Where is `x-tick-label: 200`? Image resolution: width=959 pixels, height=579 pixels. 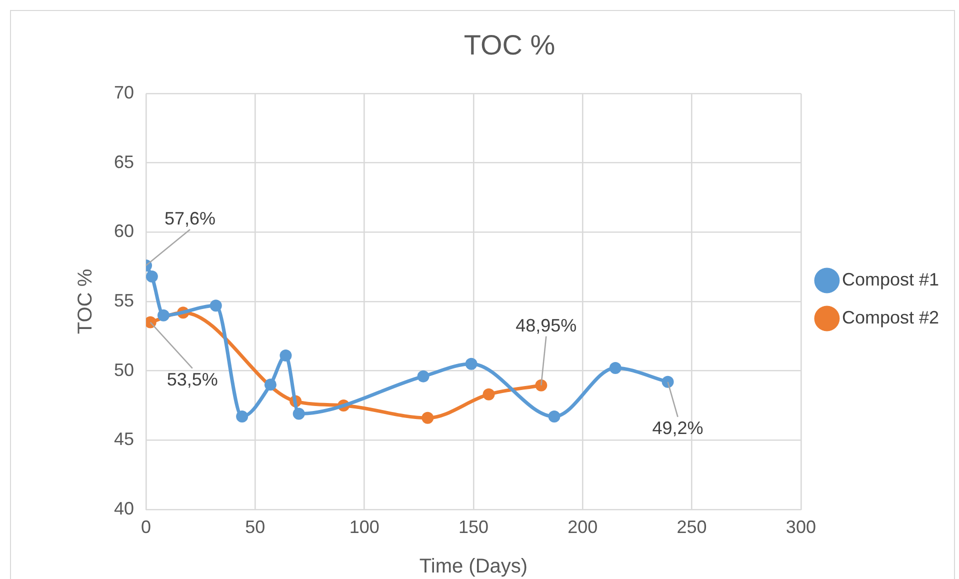
x-tick-label: 200 is located at coordinates (583, 527).